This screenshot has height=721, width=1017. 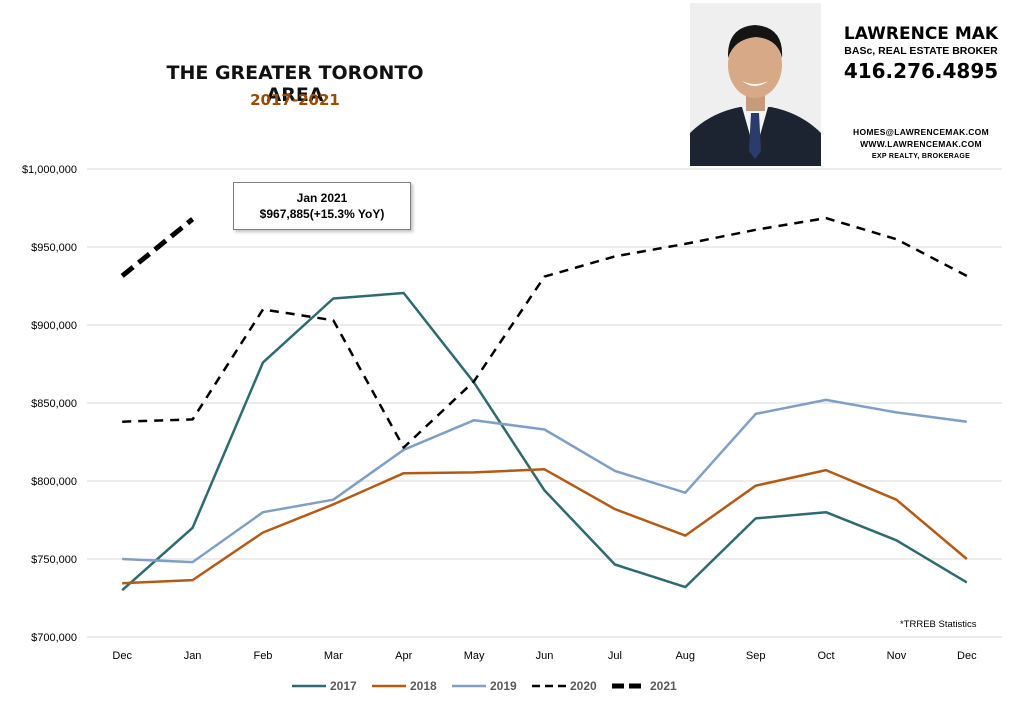 I want to click on y-tick-label: $850,000, so click(x=54, y=404).